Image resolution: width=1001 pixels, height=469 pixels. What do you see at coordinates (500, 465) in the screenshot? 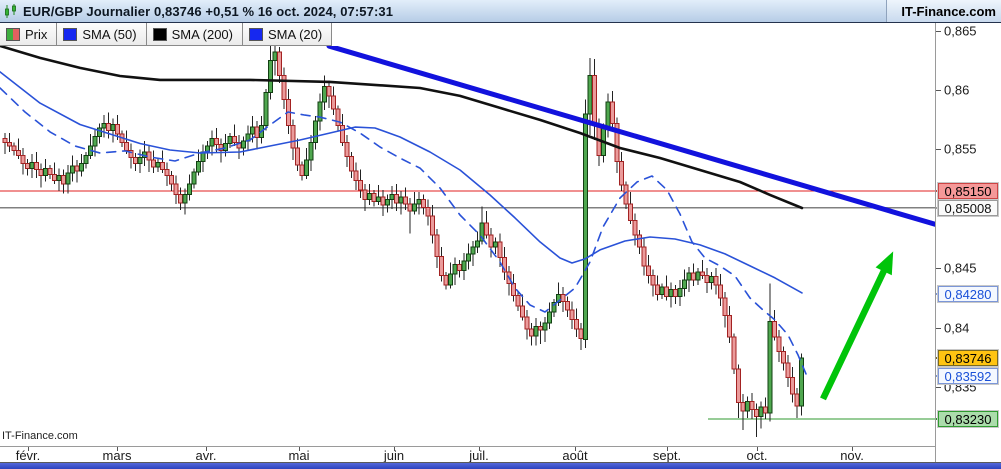
I see `bottom-bar` at bounding box center [500, 465].